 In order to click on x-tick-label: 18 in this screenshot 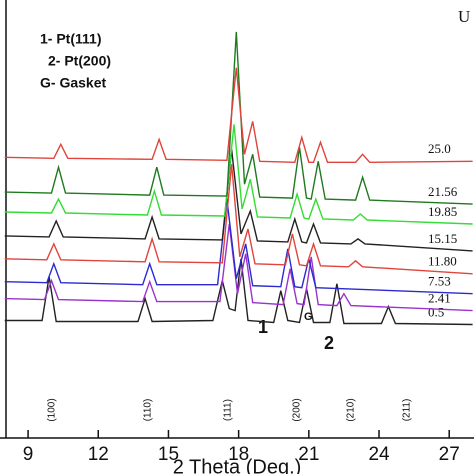, I will do `click(238, 454)`.